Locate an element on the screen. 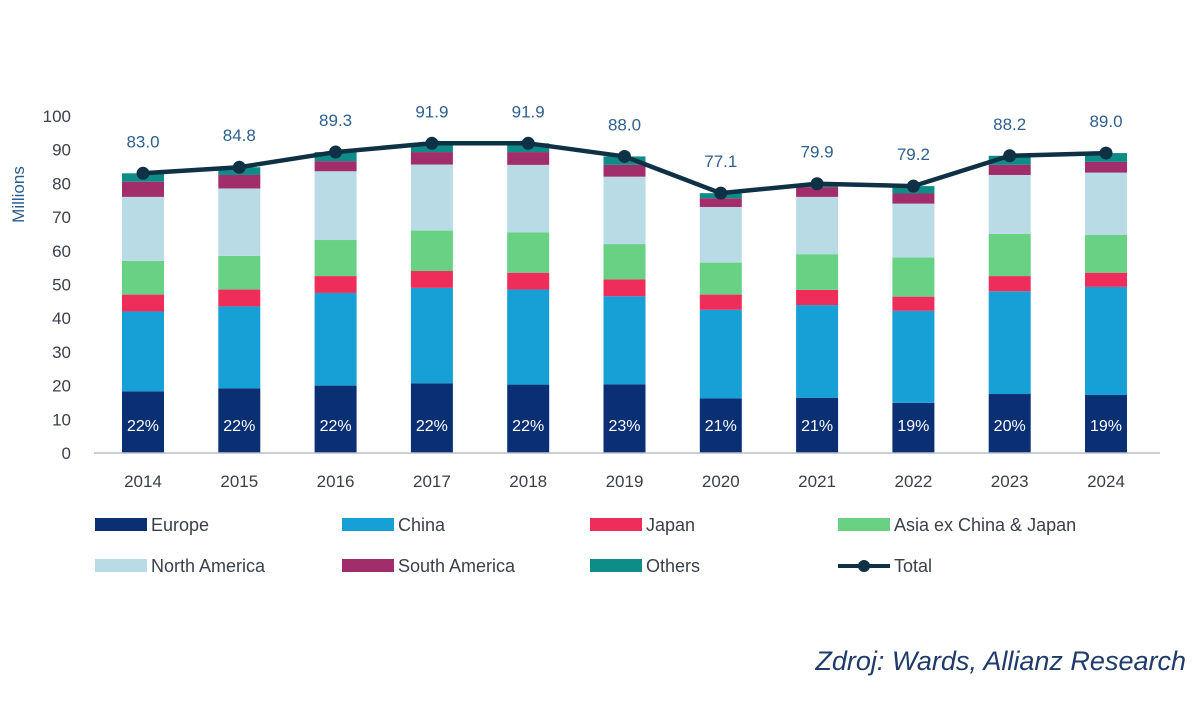  y-tick-label: 20 is located at coordinates (61, 386).